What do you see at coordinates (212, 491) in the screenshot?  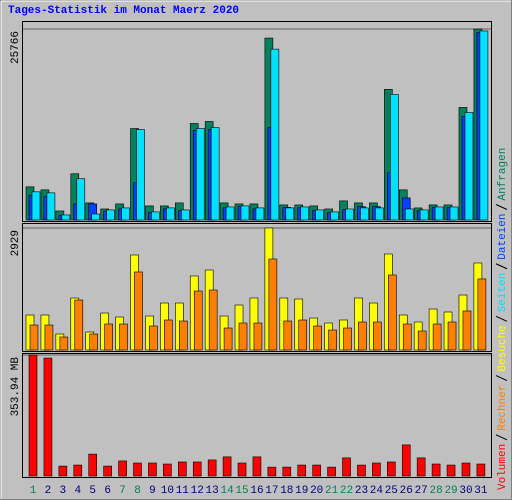 I see `x-tick-label: 13` at bounding box center [212, 491].